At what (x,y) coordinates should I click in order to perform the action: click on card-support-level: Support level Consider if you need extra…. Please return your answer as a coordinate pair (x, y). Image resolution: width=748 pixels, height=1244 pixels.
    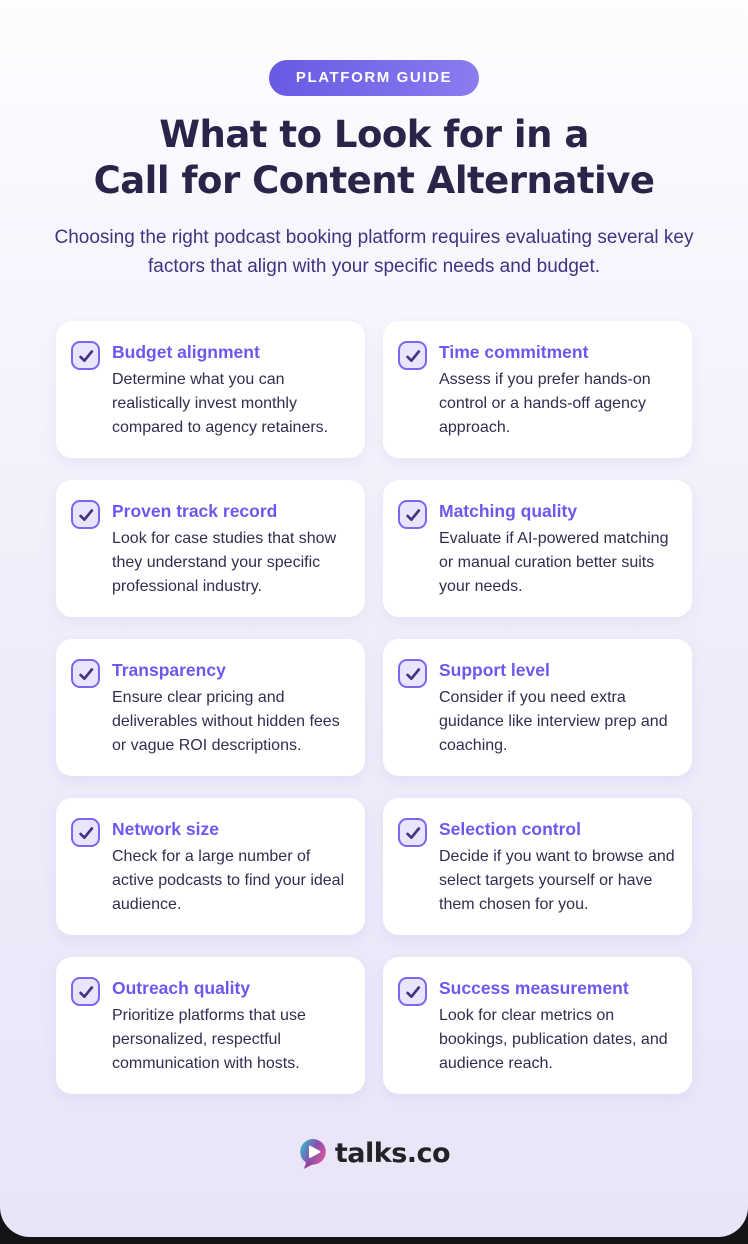
    Looking at the image, I should click on (537, 708).